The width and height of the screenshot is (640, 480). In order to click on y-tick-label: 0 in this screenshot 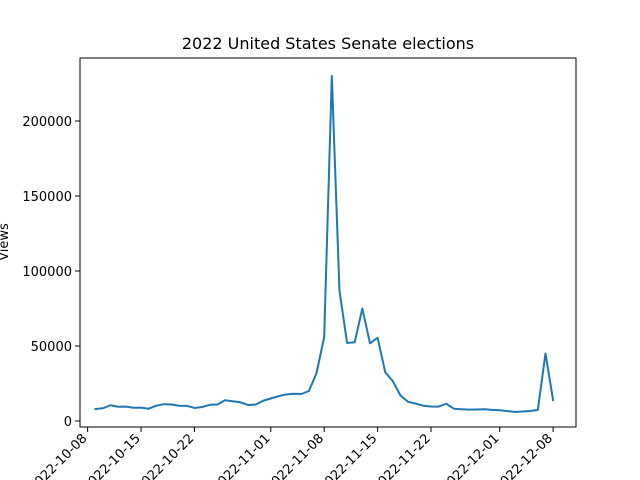, I will do `click(68, 422)`.